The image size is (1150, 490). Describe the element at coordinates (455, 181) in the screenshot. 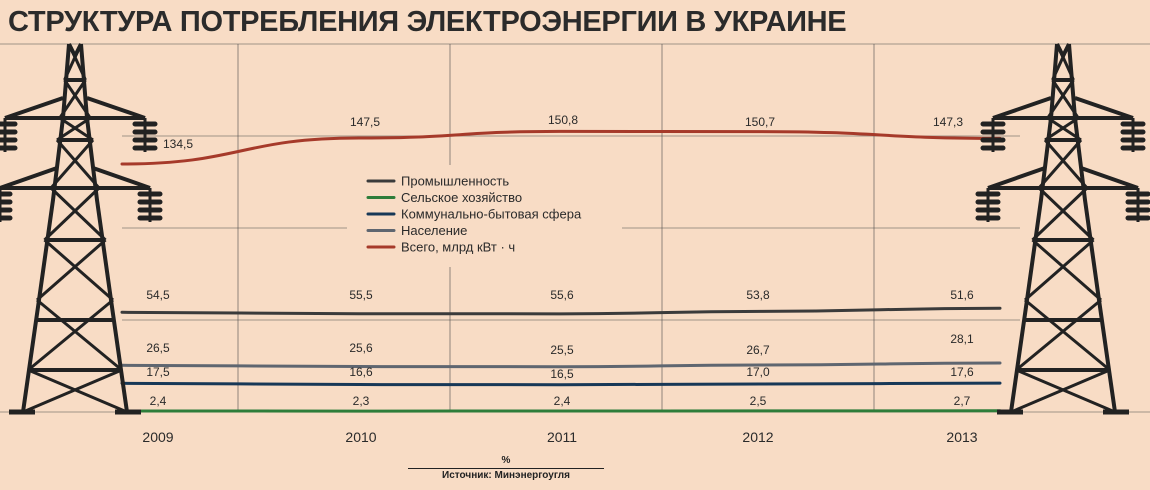

I see `legend-label: Промышленность` at that location.